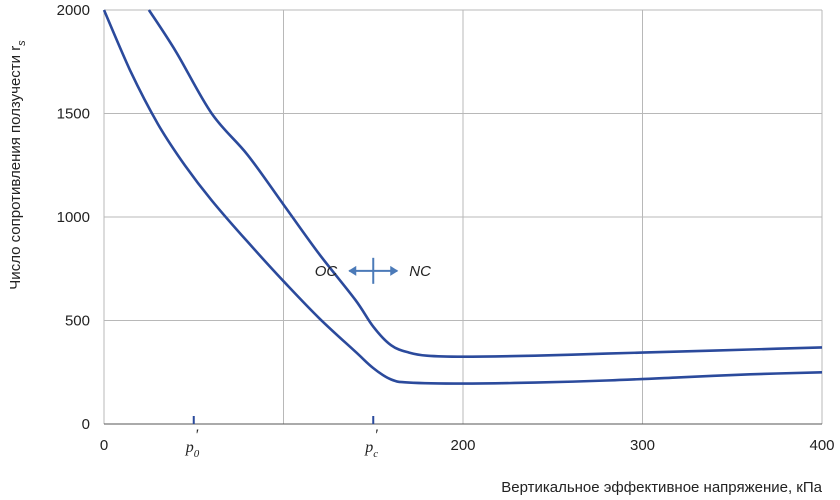 The width and height of the screenshot is (840, 500). I want to click on x-tick-label: 300, so click(642, 445).